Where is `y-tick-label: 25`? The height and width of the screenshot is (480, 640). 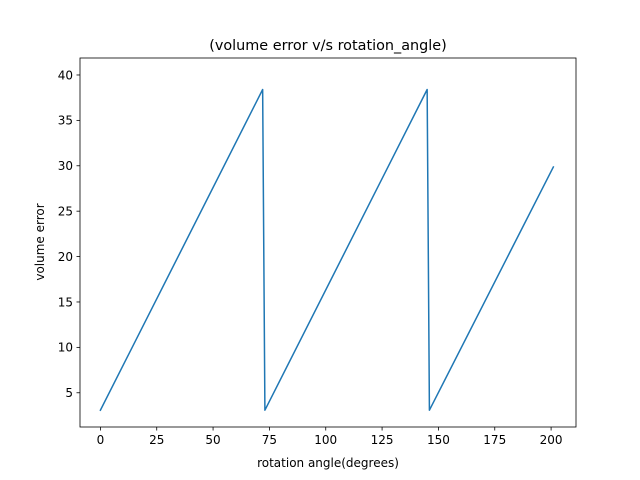
y-tick-label: 25 is located at coordinates (65, 211).